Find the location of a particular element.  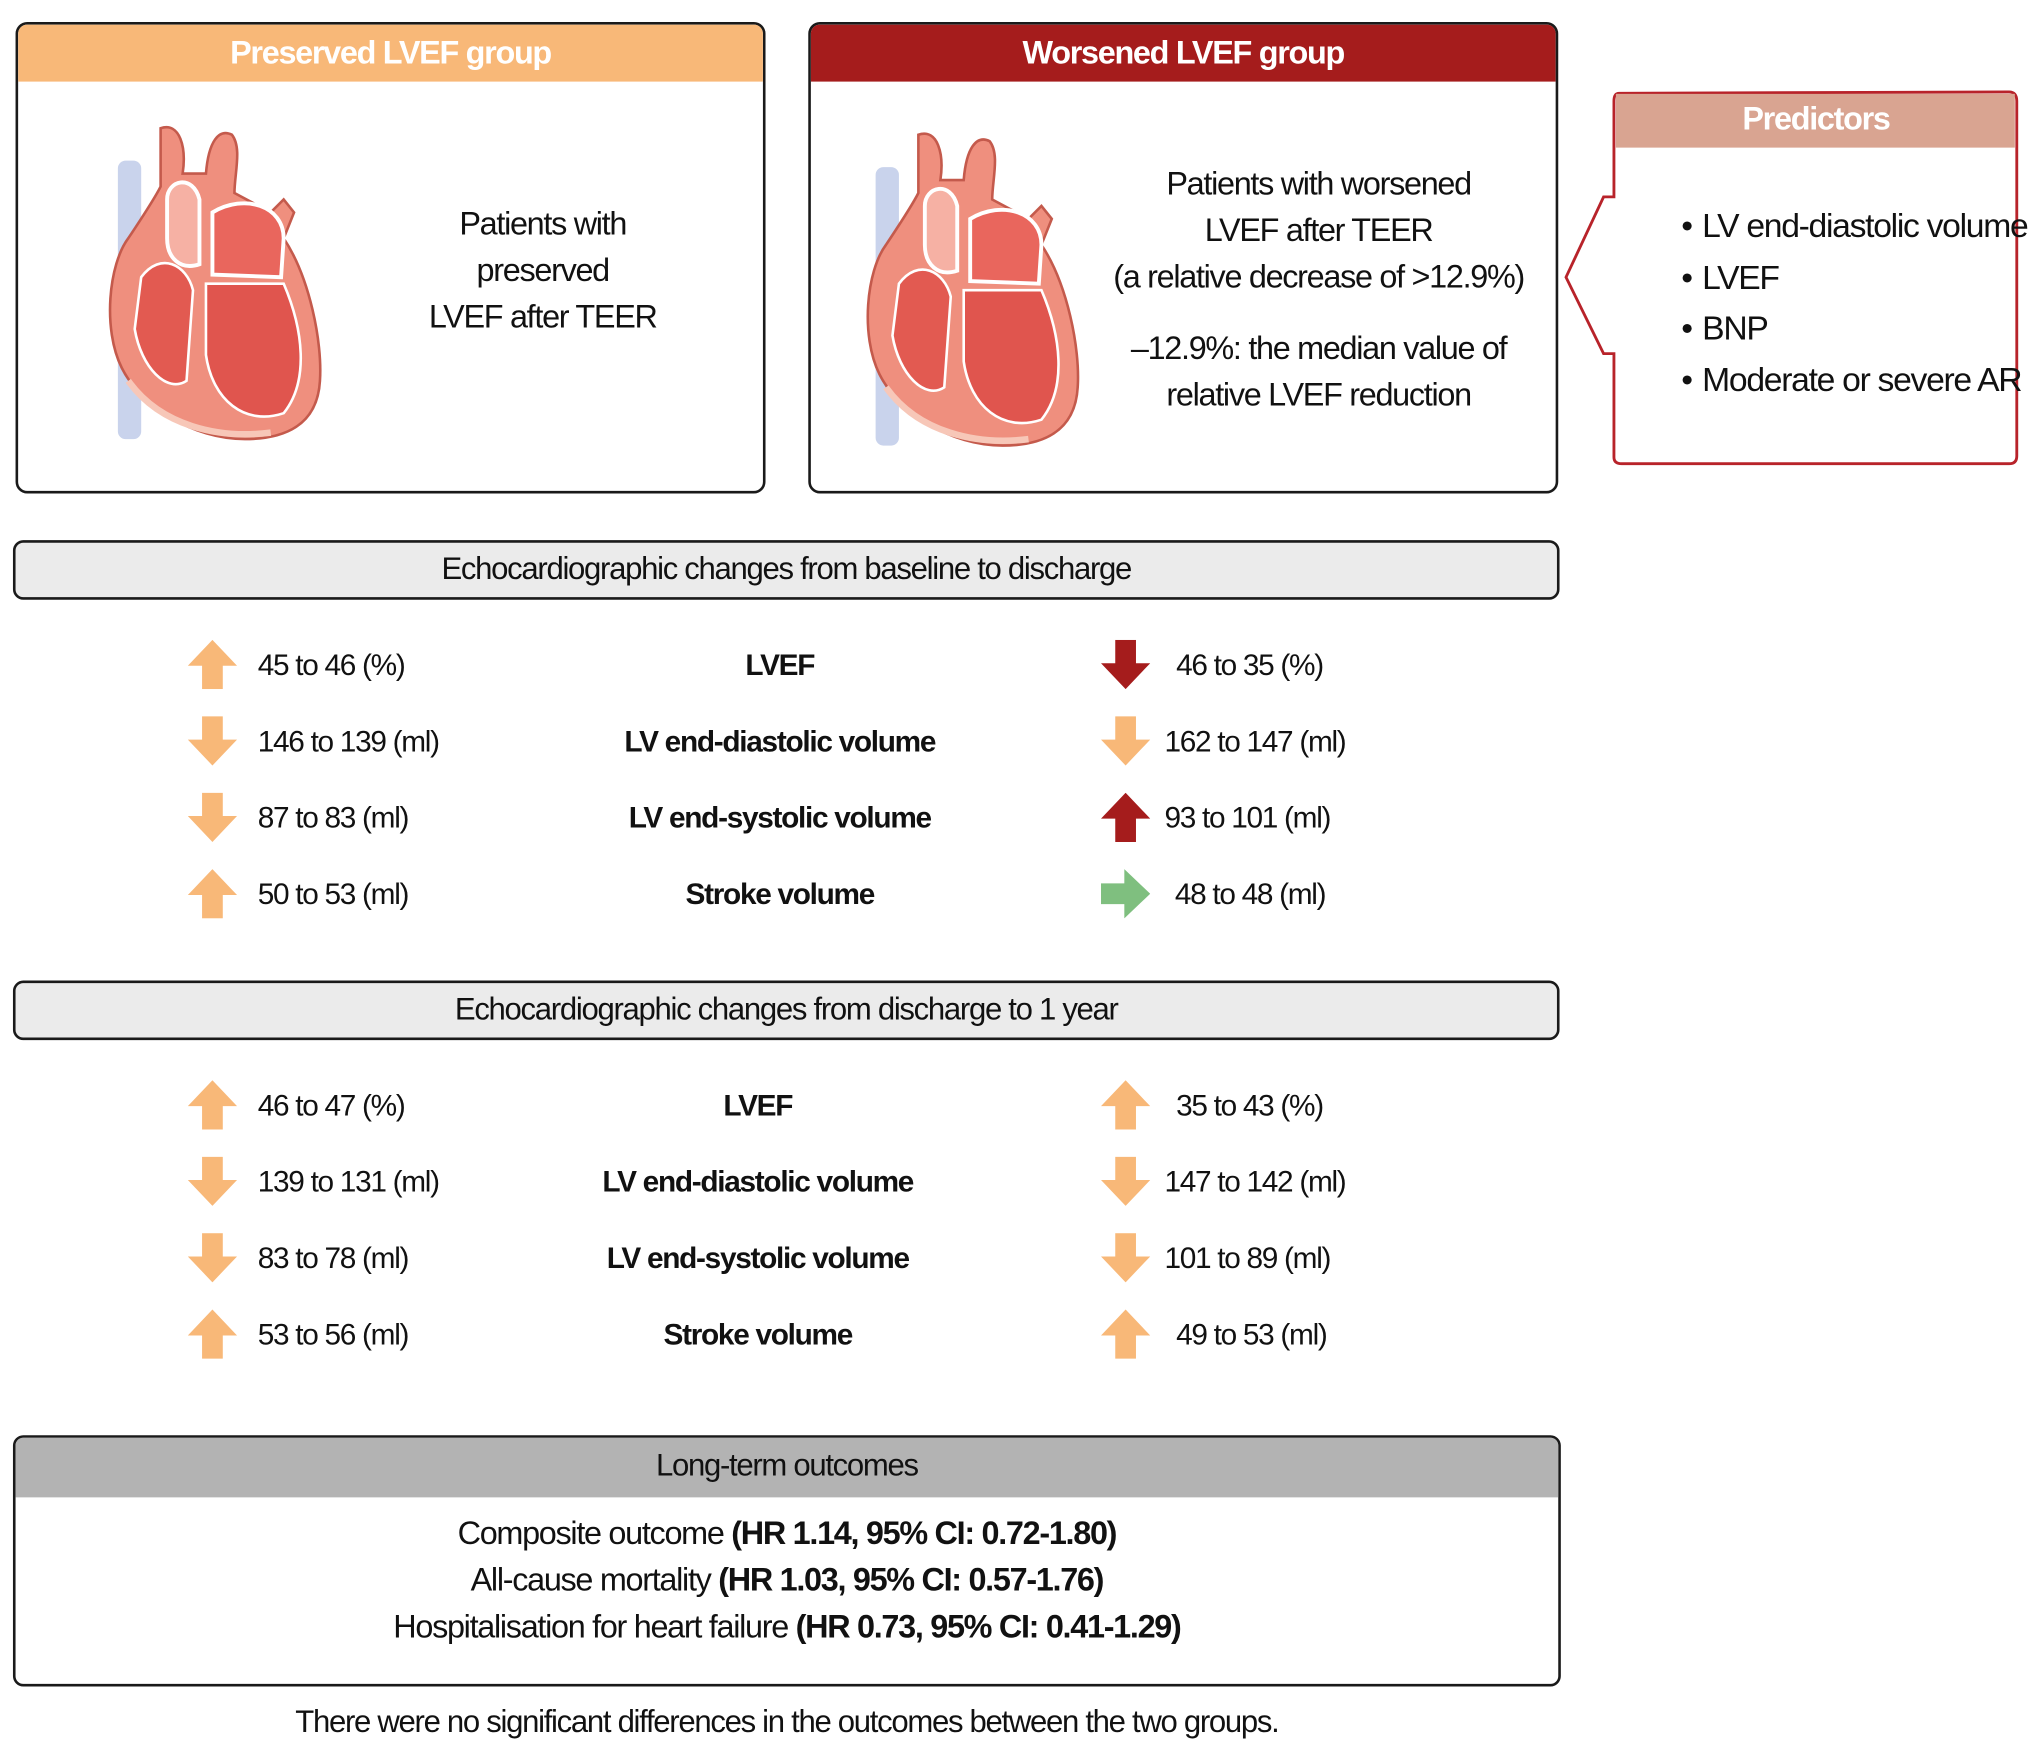

outcome-hr: (HR 0.73, 95% CI: 0.41-1.29) is located at coordinates (988, 1627).